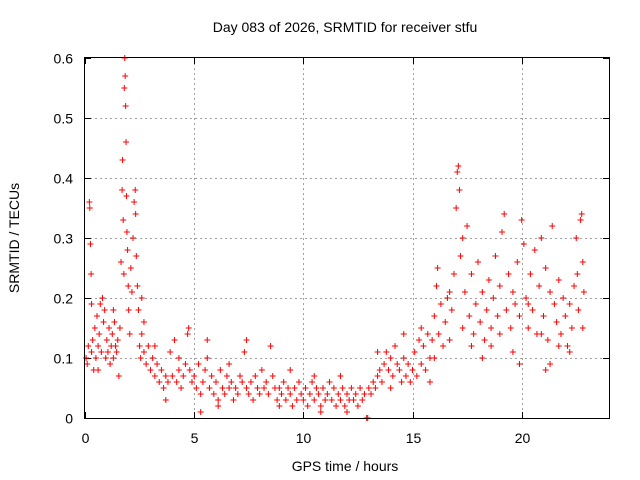 This screenshot has width=640, height=480. I want to click on y-tick-label: 0.3, so click(64, 239).